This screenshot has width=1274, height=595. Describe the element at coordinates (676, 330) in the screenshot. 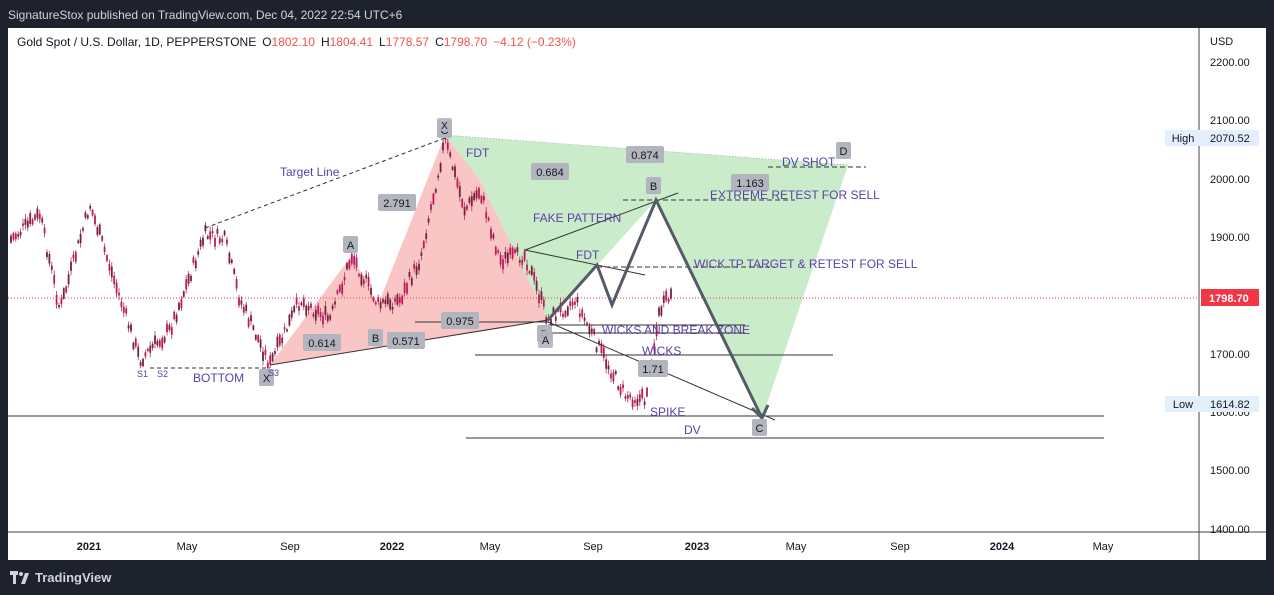

I see `wicks-zone-label: WICKS AND BREAK ZONE` at that location.